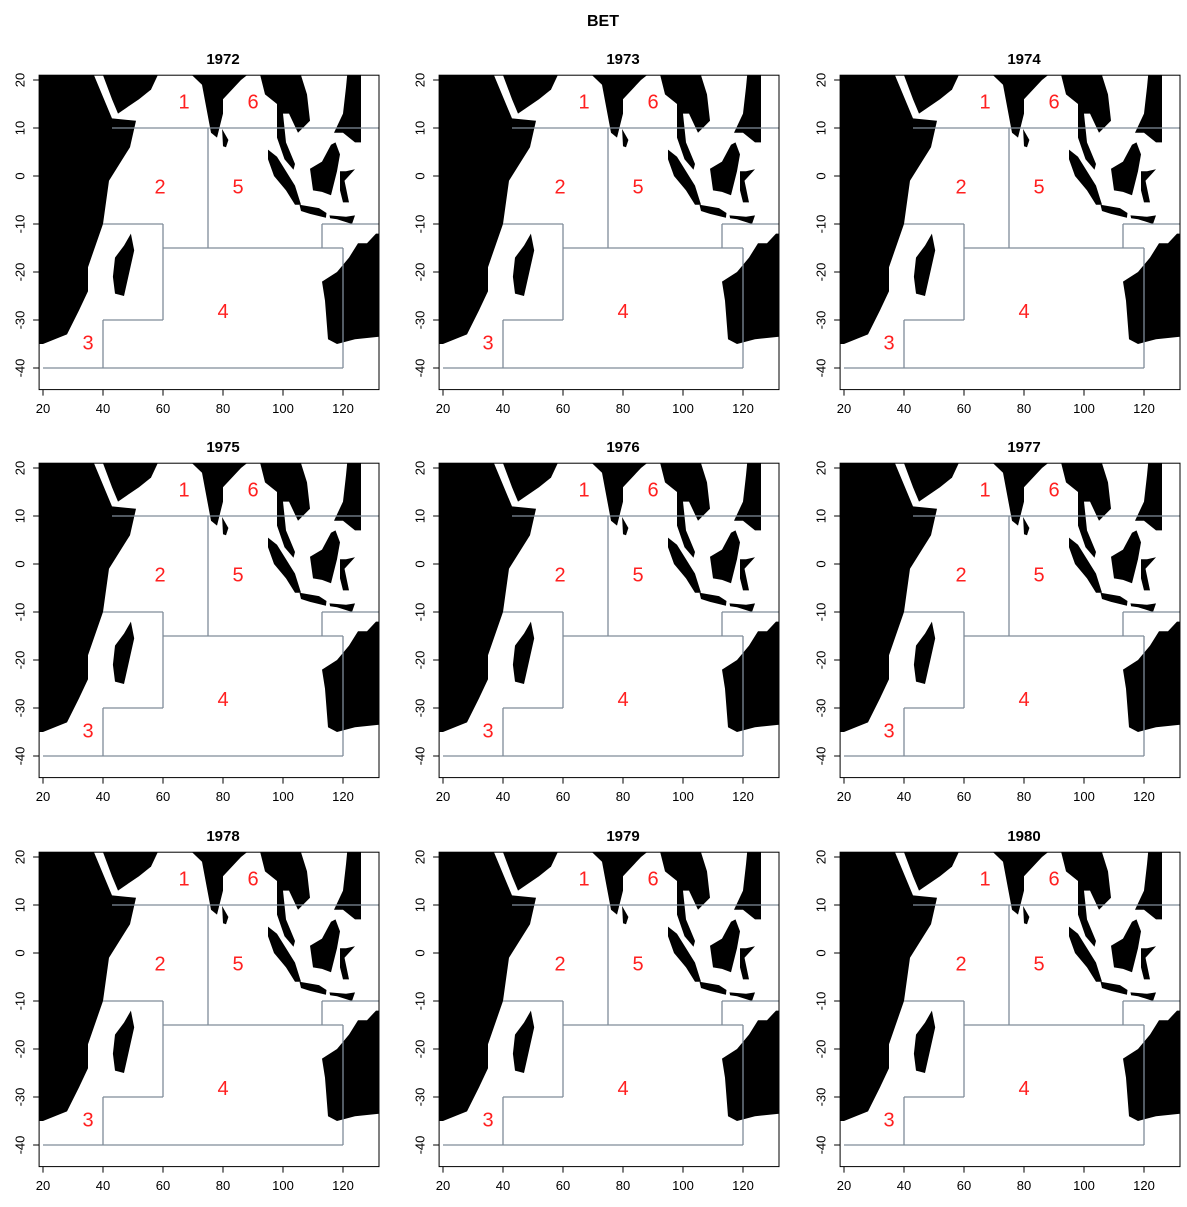 Image resolution: width=1187 pixels, height=1207 pixels. I want to click on panel-title: 1973, so click(622, 59).